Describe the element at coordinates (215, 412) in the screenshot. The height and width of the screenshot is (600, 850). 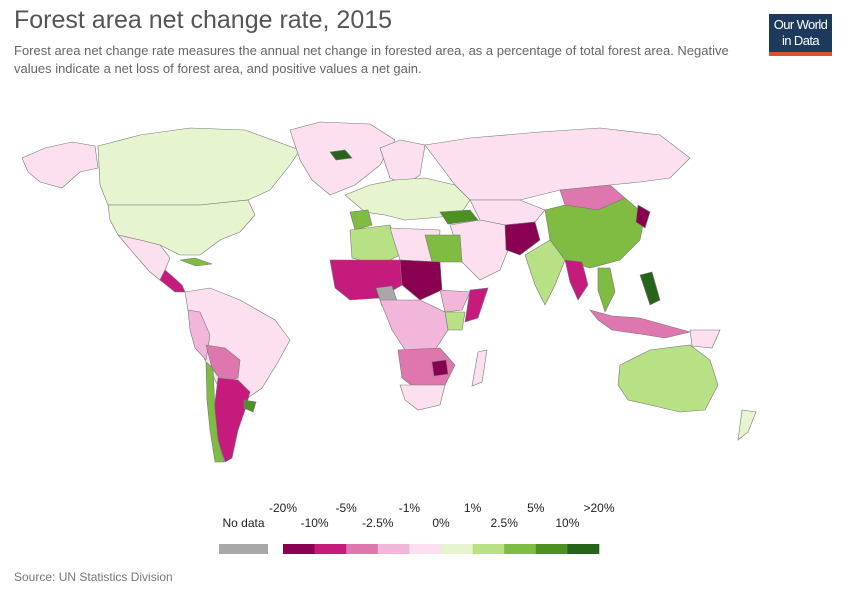
I see `country-chile` at that location.